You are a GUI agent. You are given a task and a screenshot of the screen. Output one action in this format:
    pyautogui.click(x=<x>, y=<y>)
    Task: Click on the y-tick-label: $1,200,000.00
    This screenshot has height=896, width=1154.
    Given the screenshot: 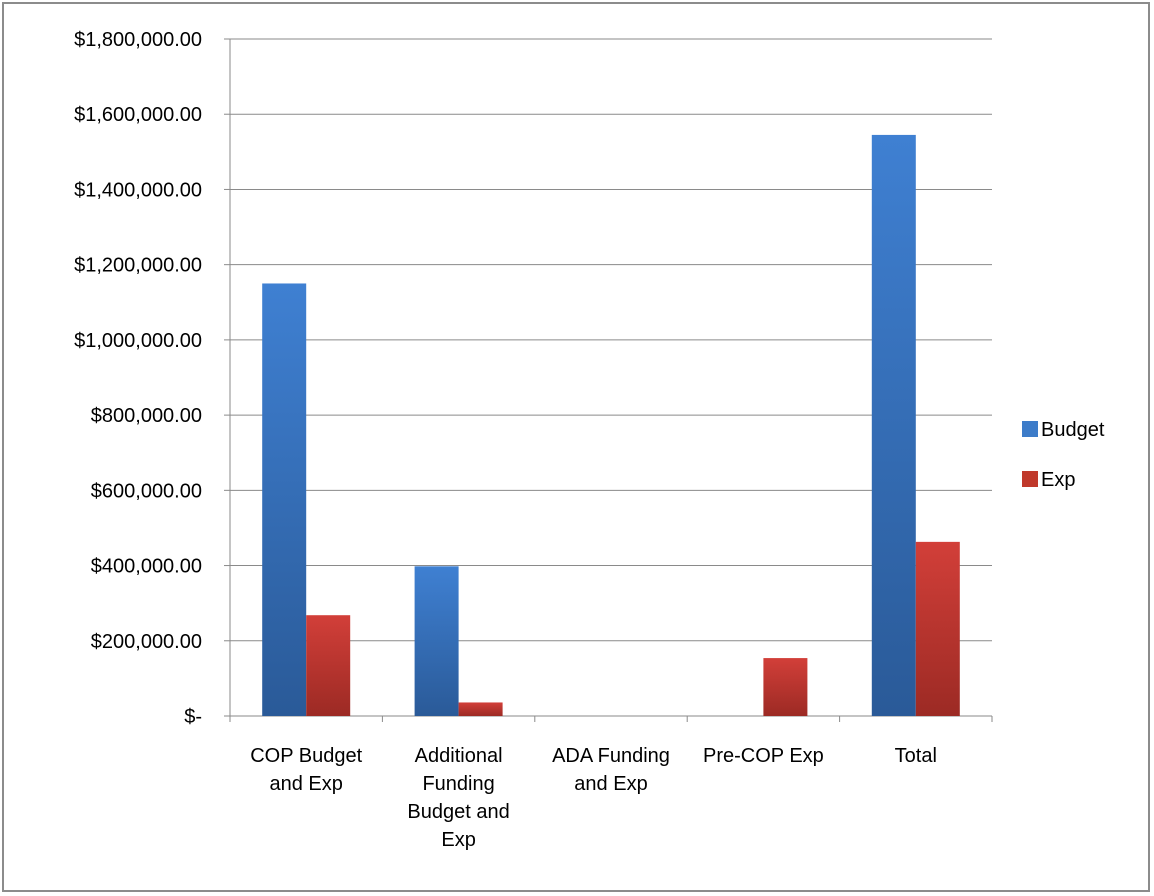 What is the action you would take?
    pyautogui.click(x=138, y=266)
    